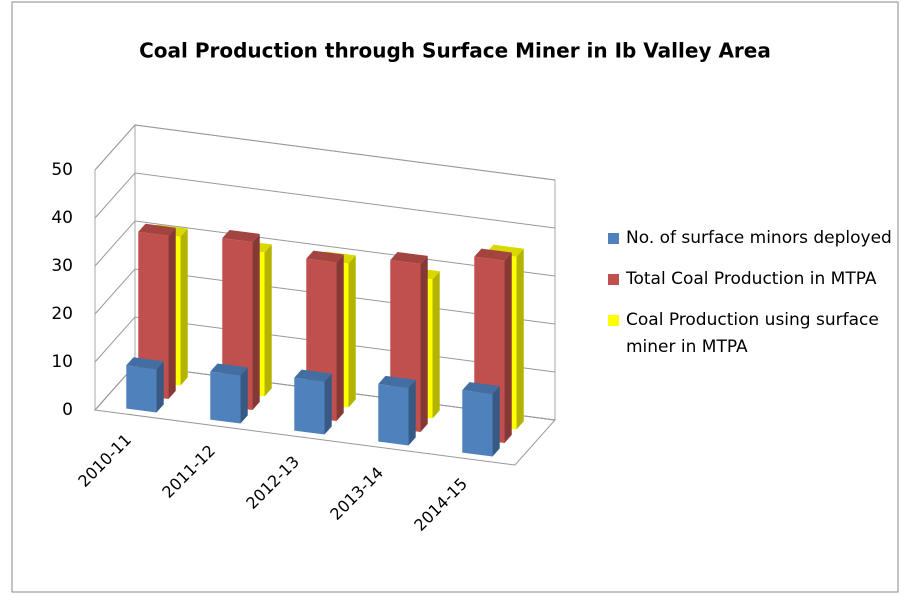  What do you see at coordinates (188, 471) in the screenshot?
I see `x-tick-label: 2011-12` at bounding box center [188, 471].